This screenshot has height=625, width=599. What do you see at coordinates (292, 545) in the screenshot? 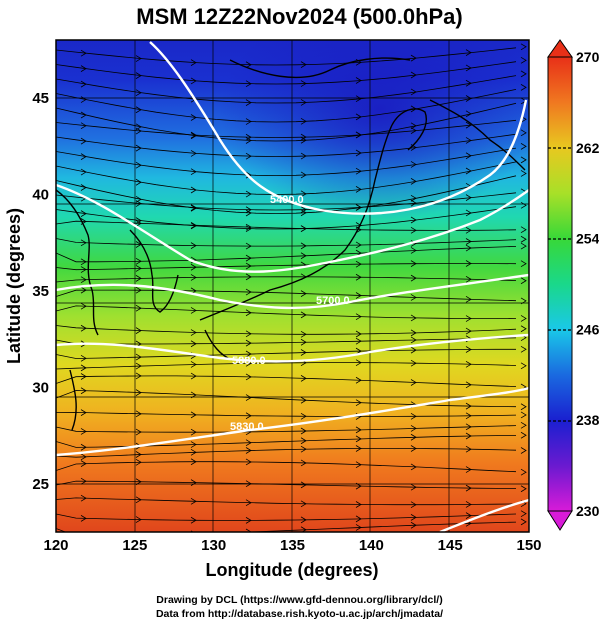
I see `x-axis-ticks: 120 125 130 135 140 145 150` at bounding box center [292, 545].